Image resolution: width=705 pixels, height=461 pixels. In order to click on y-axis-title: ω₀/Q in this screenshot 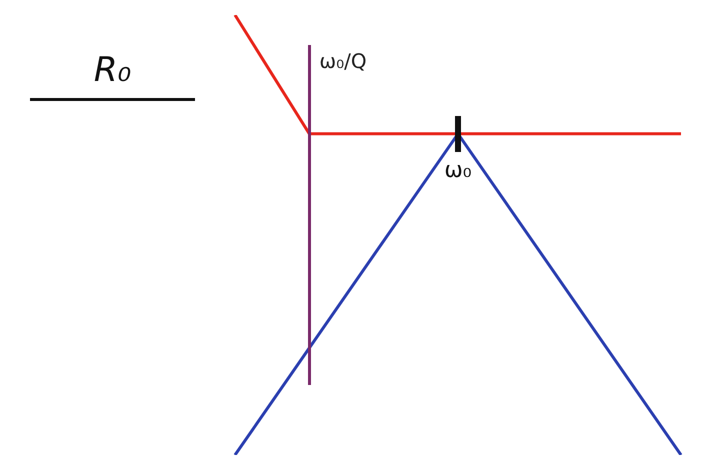, I will do `click(343, 61)`.